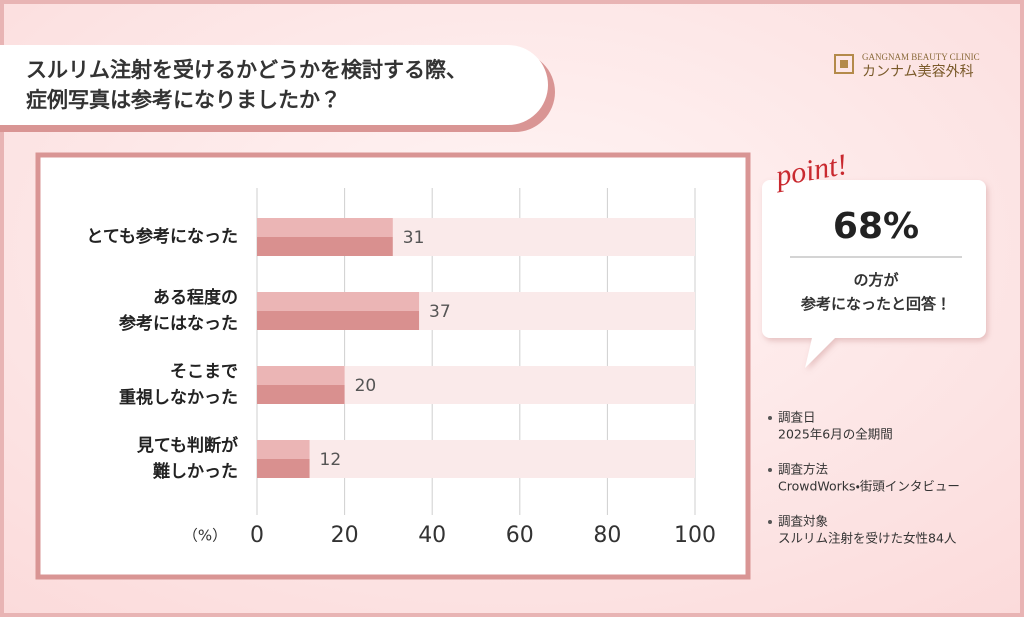  Describe the element at coordinates (803, 469) in the screenshot. I see `survey-label: 調査方法` at that location.